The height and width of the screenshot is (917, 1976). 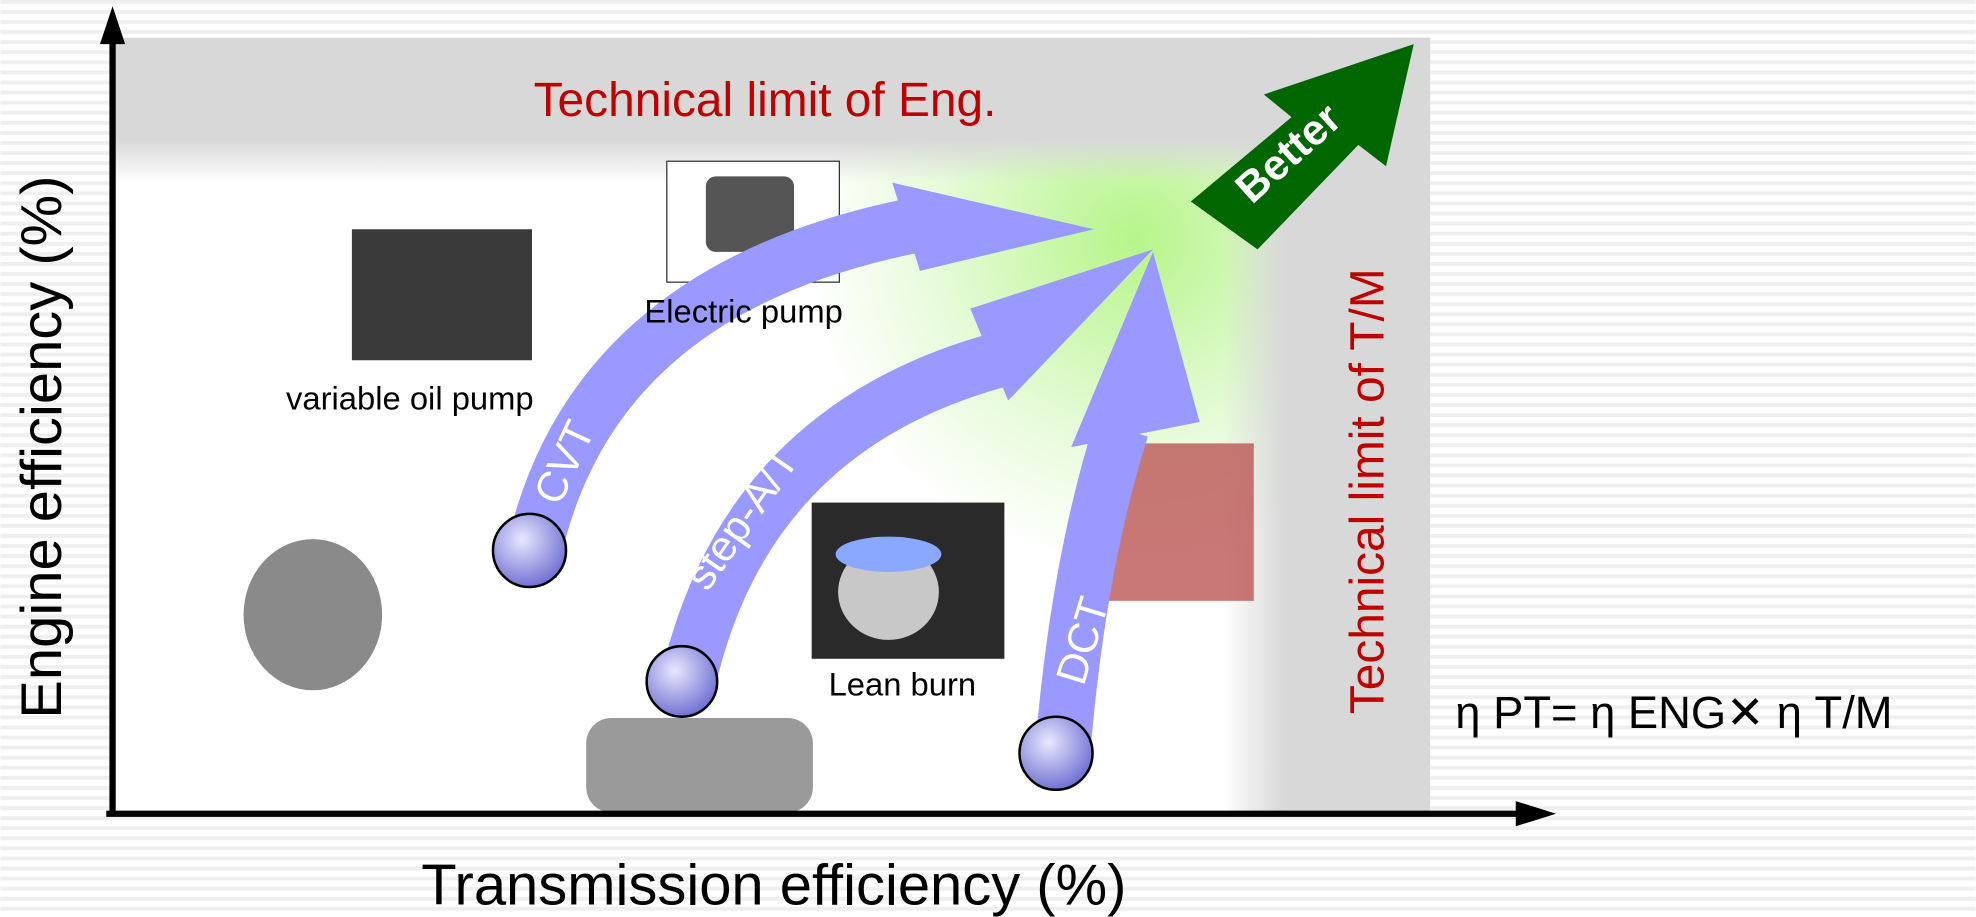 What do you see at coordinates (765, 100) in the screenshot?
I see `engine-limit: Technical limit of Eng.` at bounding box center [765, 100].